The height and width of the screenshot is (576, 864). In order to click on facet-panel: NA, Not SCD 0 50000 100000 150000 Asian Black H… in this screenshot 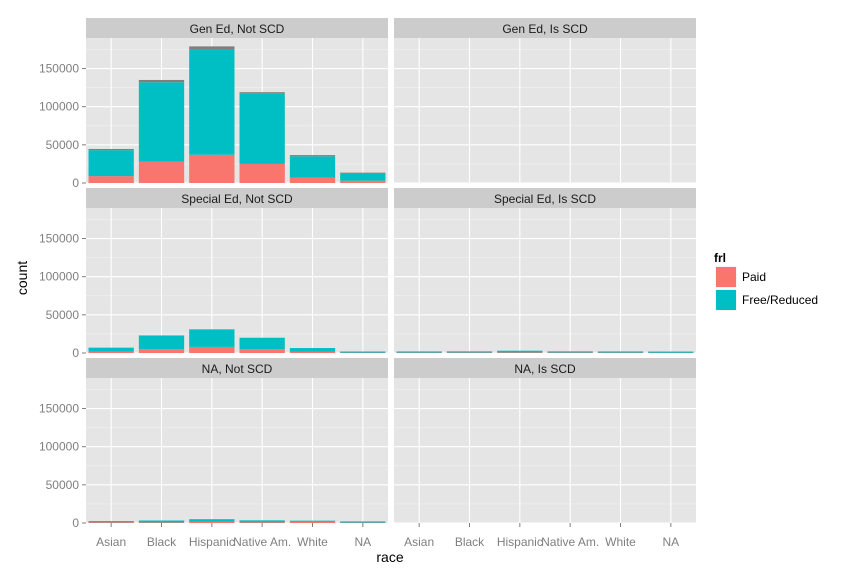, I will do `click(213, 453)`.